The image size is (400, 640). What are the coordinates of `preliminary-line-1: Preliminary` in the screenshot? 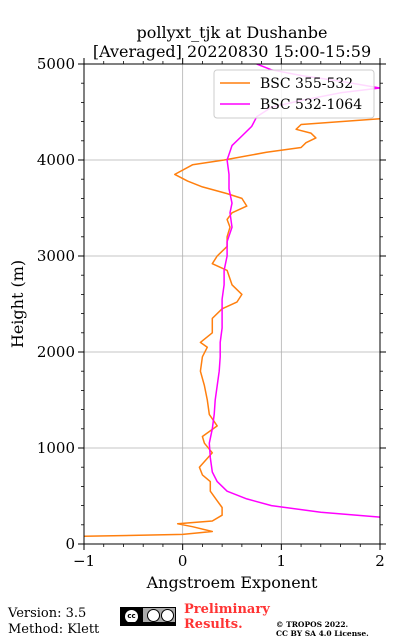 It's located at (227, 609).